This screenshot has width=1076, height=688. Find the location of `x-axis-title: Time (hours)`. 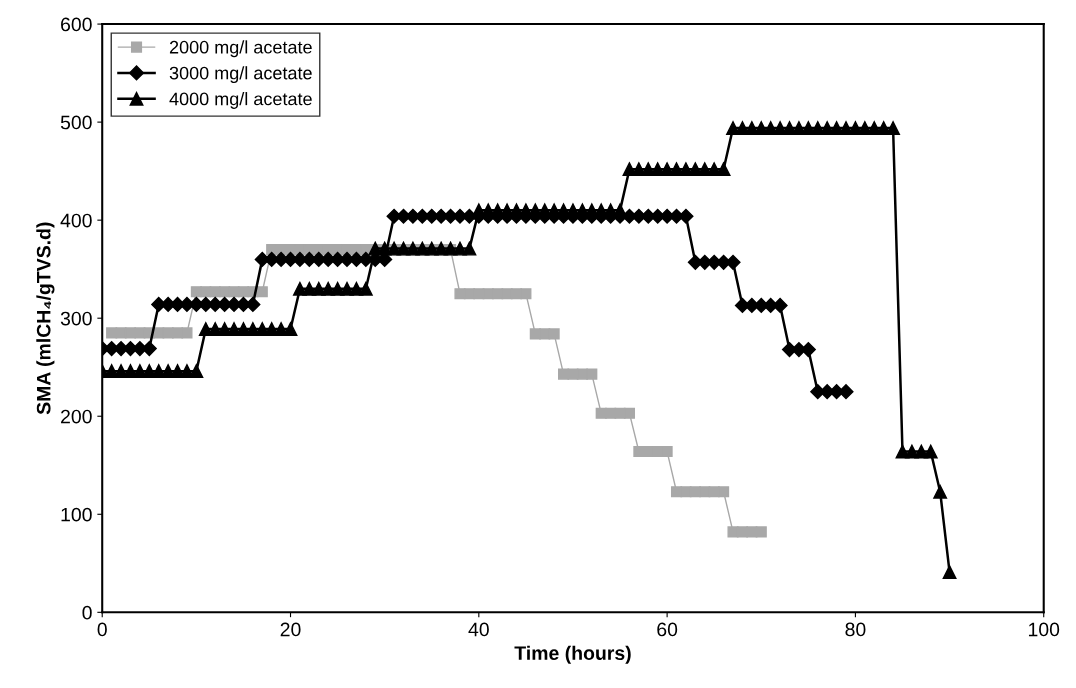

x-axis-title: Time (hours) is located at coordinates (572, 654).